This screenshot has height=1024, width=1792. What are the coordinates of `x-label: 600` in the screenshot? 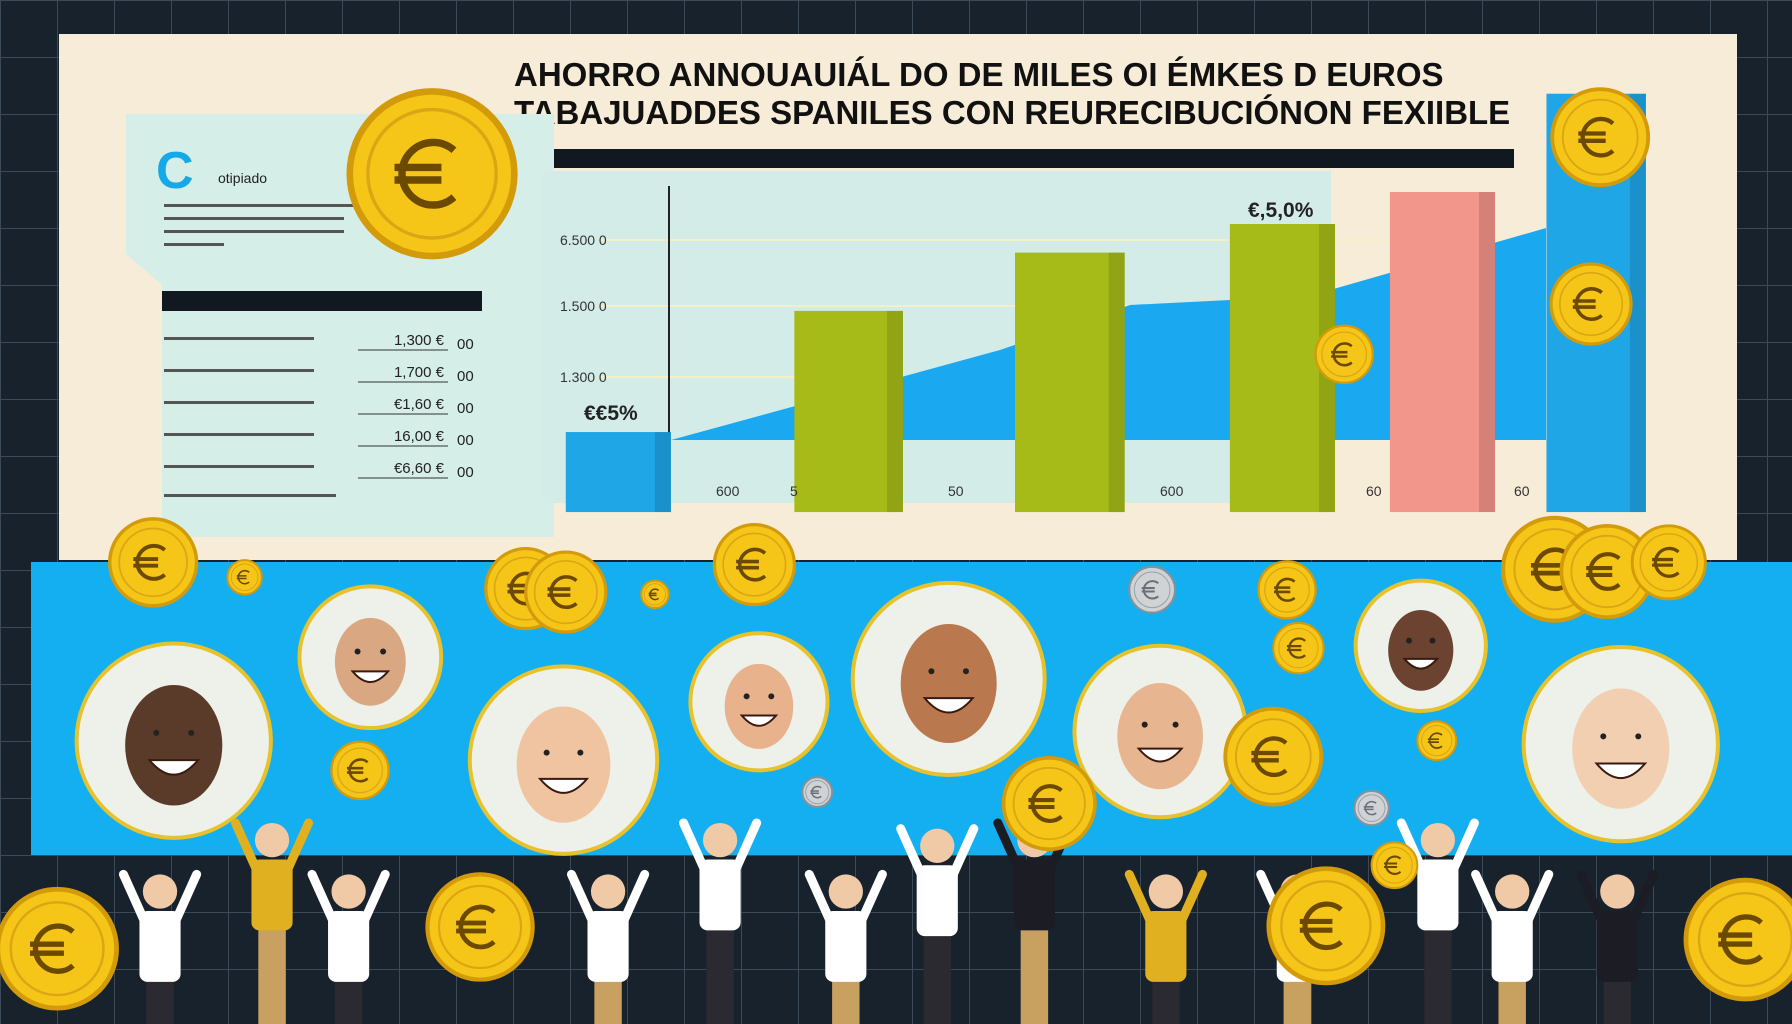 It's located at (728, 491).